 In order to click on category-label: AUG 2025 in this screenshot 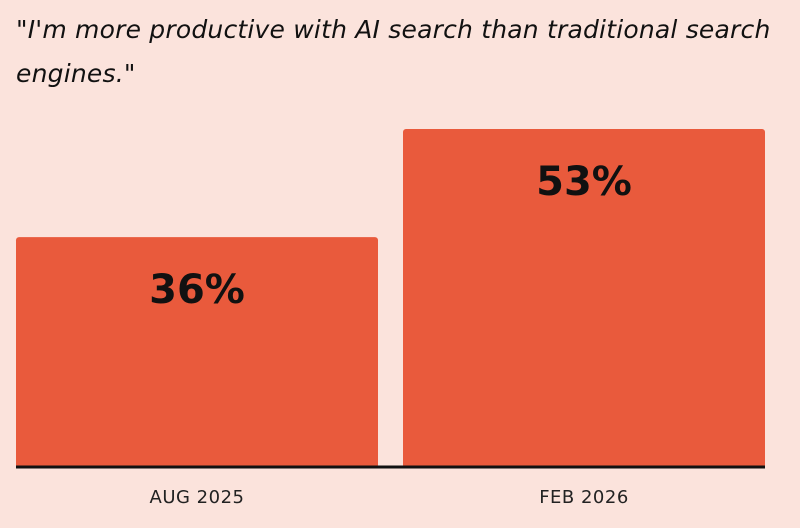, I will do `click(197, 497)`.